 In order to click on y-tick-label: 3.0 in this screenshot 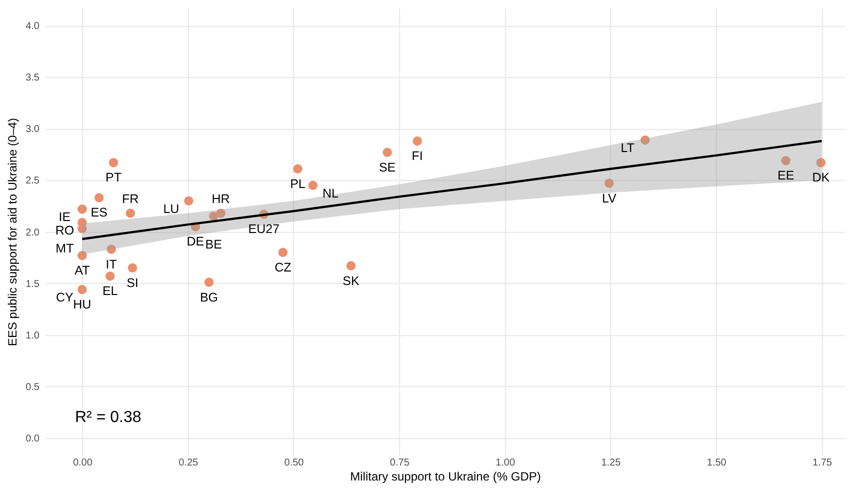, I will do `click(33, 130)`.